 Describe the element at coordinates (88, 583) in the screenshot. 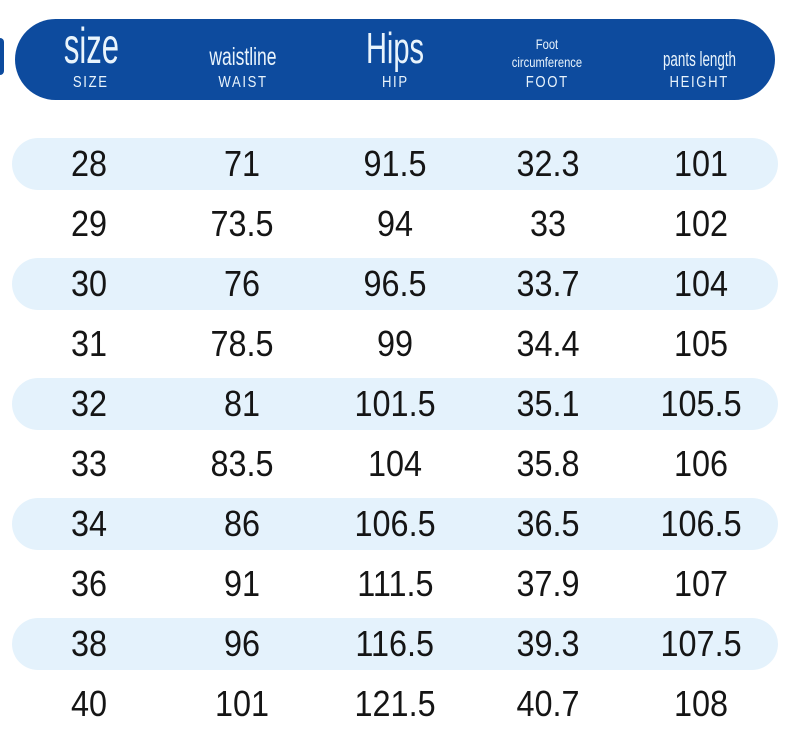

I see `cell-value: 36` at that location.